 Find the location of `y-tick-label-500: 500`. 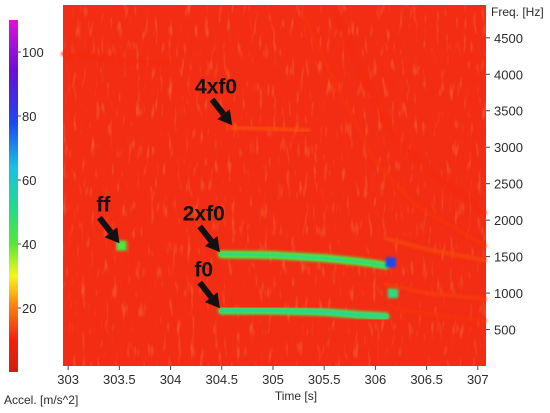

y-tick-label-500: 500 is located at coordinates (505, 330).